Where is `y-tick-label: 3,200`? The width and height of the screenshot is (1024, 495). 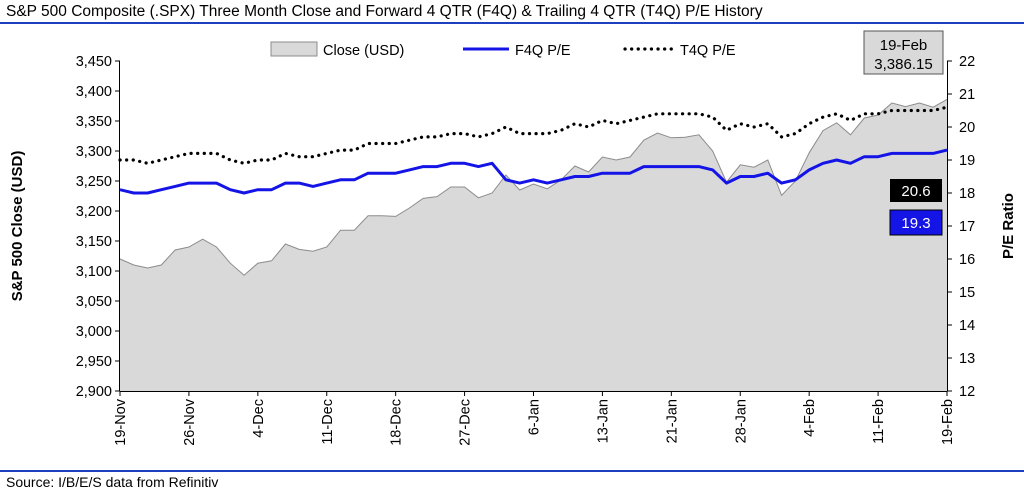 y-tick-label: 3,200 is located at coordinates (94, 212).